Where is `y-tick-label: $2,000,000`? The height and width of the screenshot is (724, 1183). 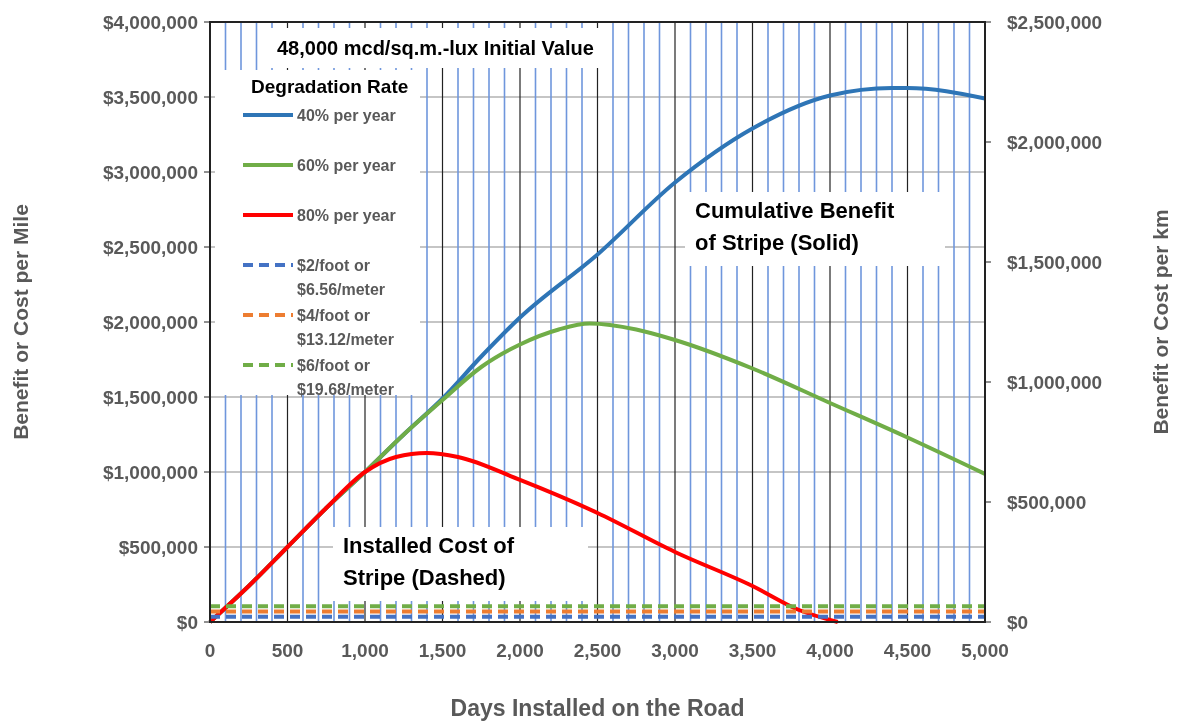
y-tick-label: $2,000,000 is located at coordinates (150, 322).